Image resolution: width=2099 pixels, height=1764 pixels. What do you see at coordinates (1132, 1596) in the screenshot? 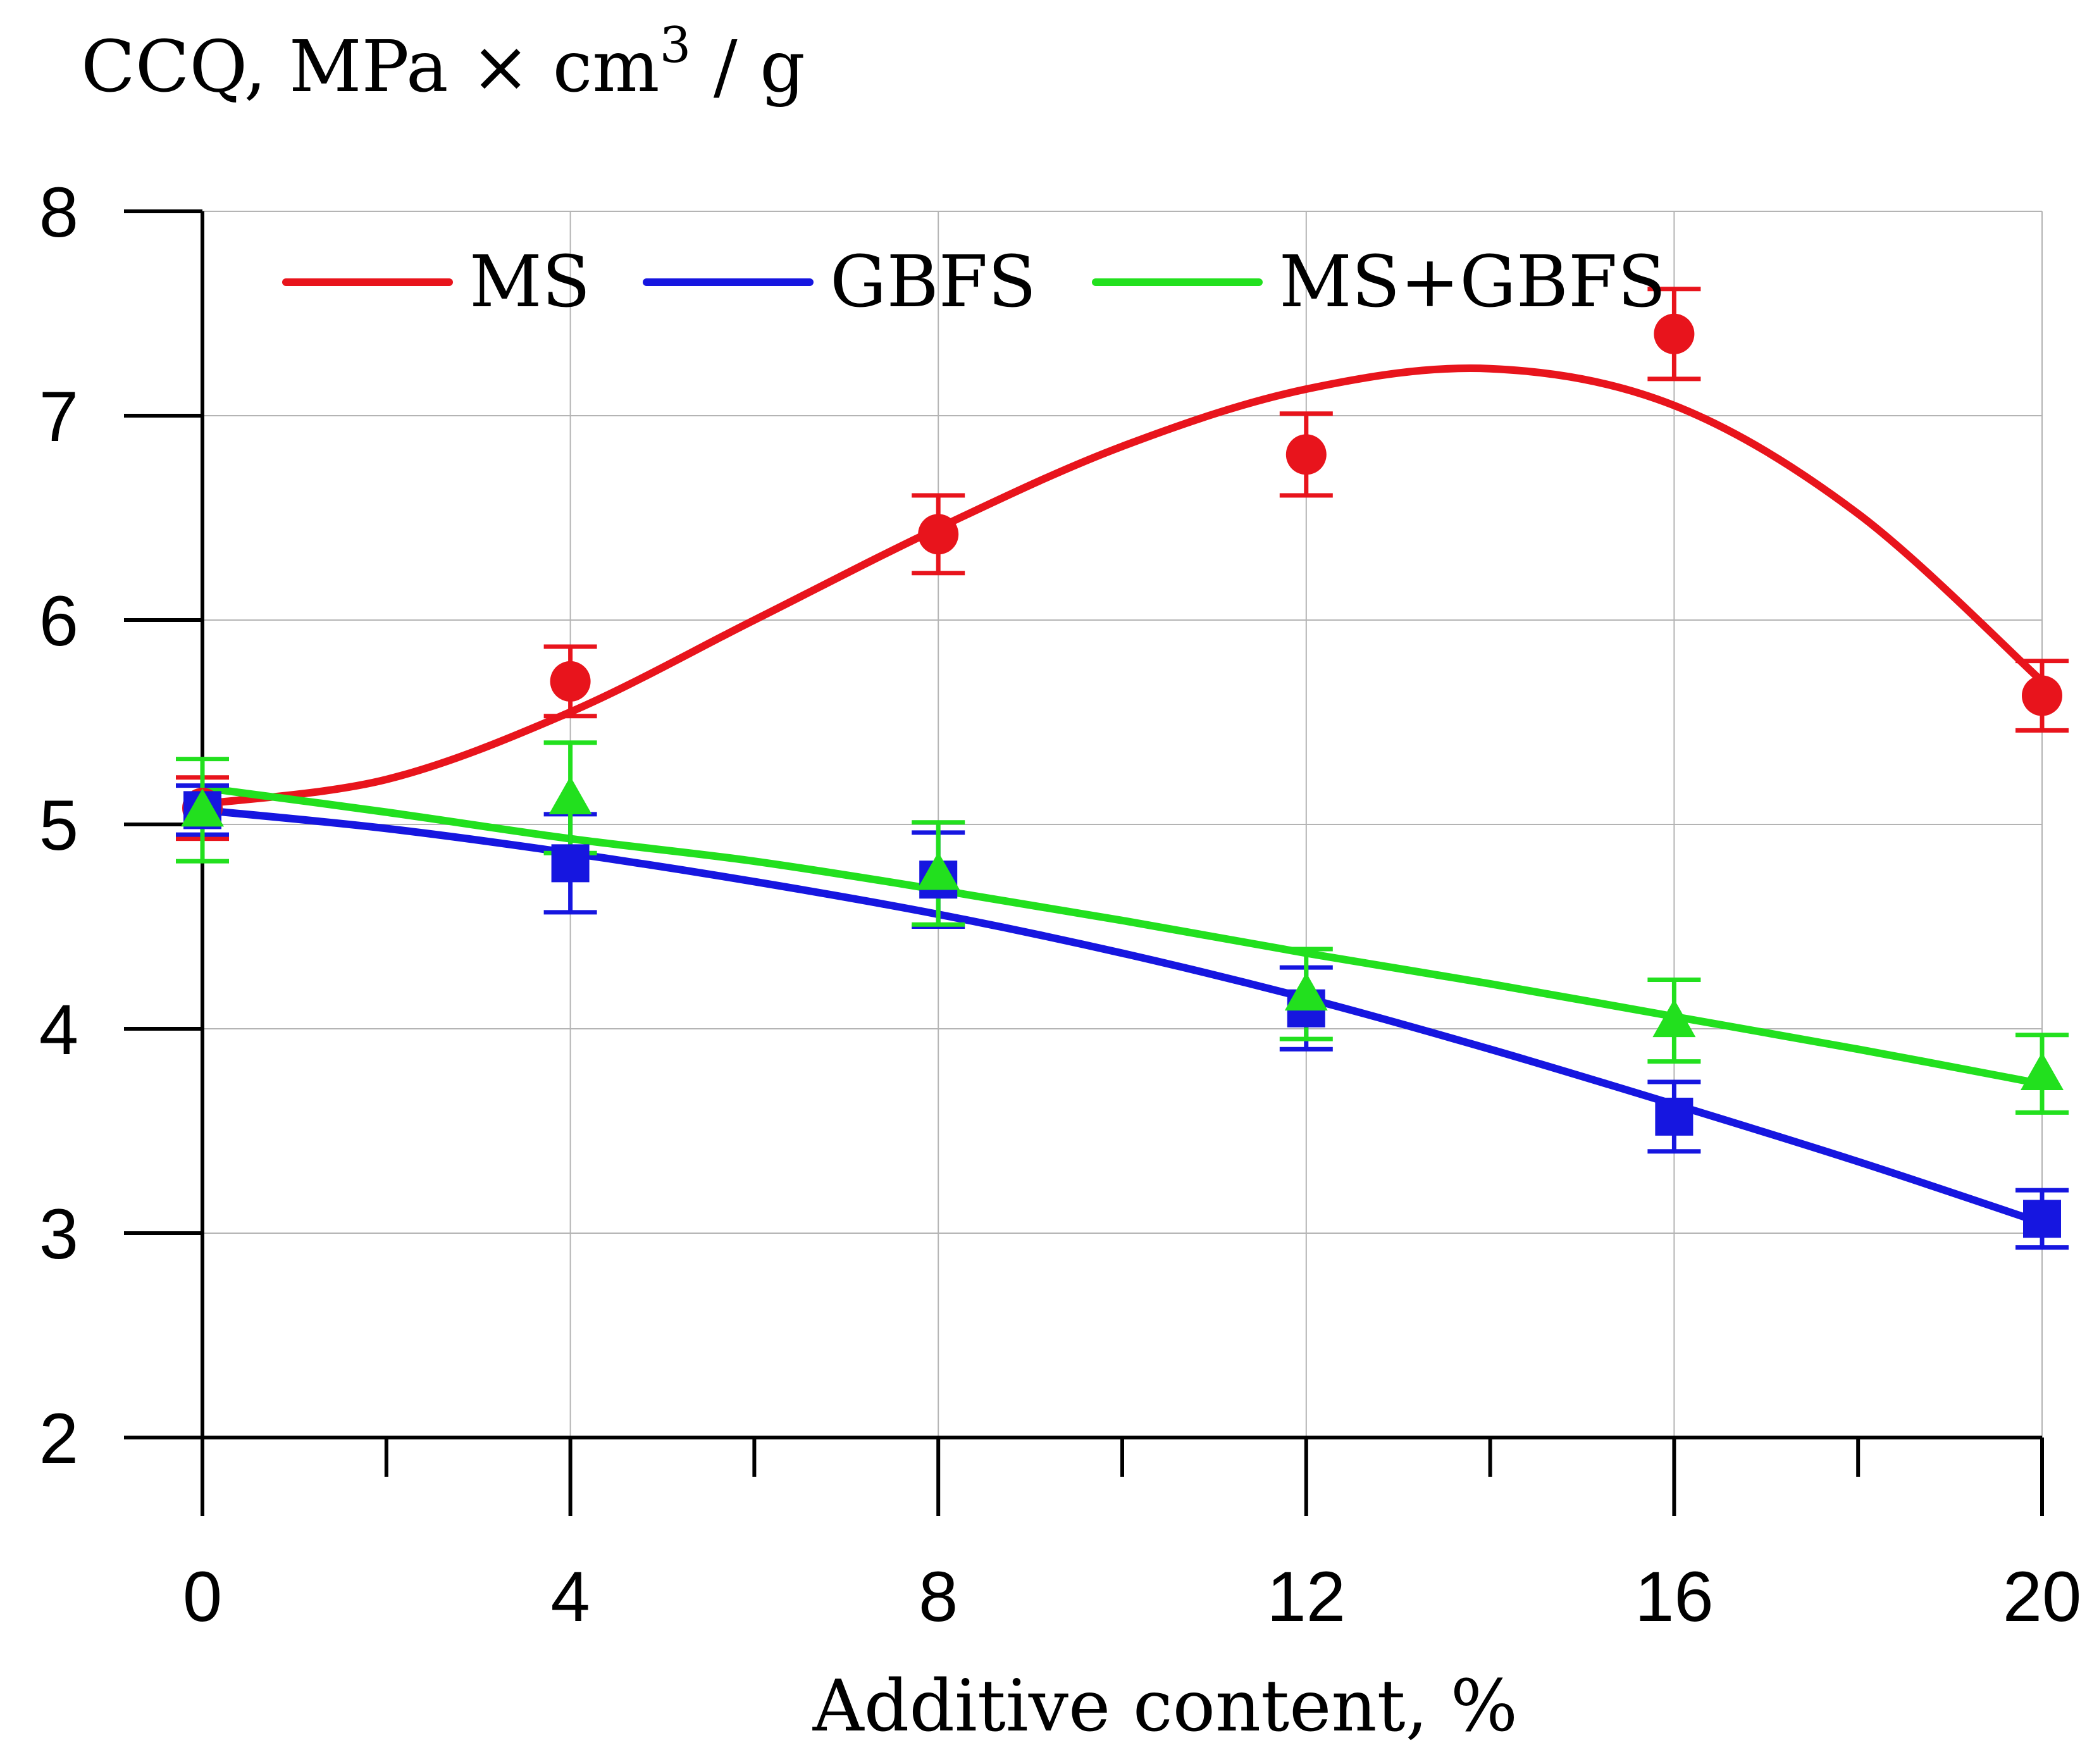
I see `x-tick-labels: 0 4 8 12 16 20` at bounding box center [1132, 1596].